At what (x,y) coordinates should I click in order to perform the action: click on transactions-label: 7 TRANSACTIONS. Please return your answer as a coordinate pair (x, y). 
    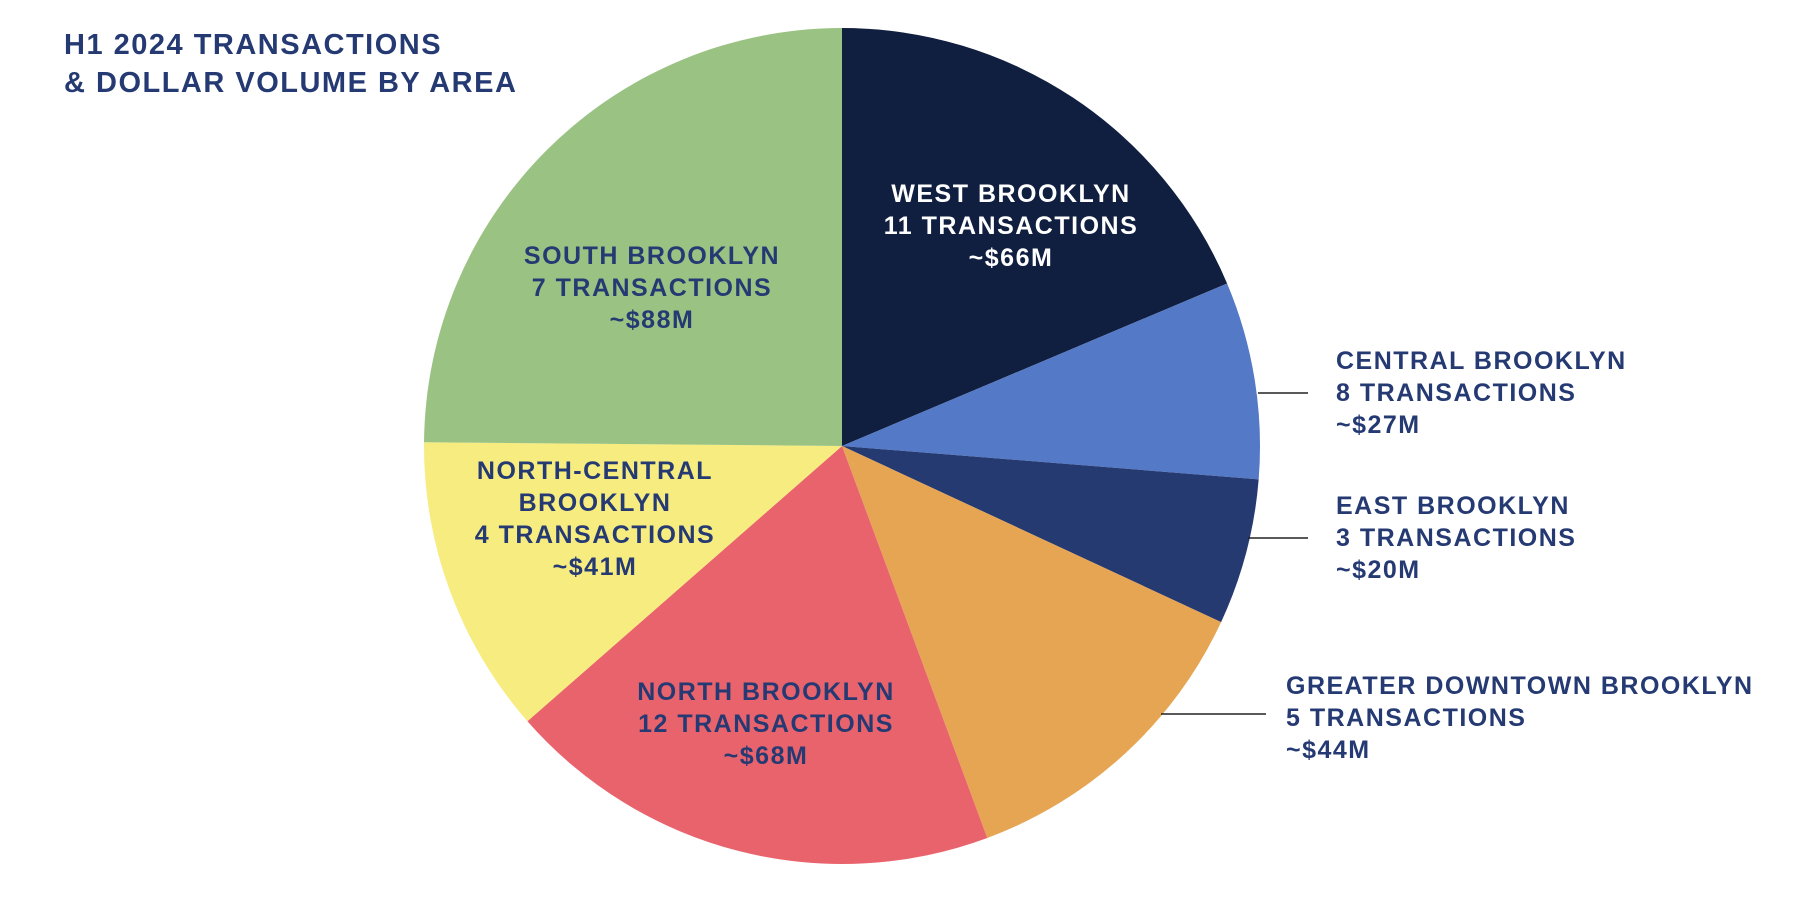
    Looking at the image, I should click on (652, 288).